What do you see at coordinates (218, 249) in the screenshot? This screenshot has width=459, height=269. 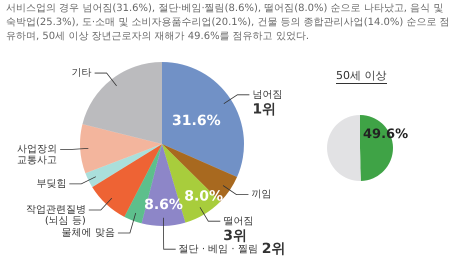 I see `slice-label: 절단 · 베임 · 찔림` at bounding box center [218, 249].